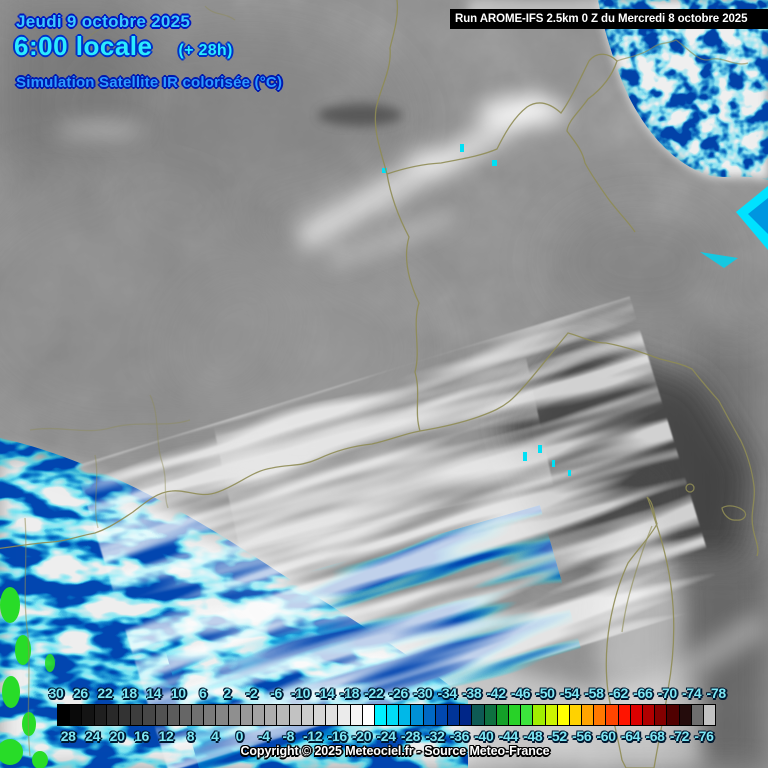 The height and width of the screenshot is (768, 768). What do you see at coordinates (227, 693) in the screenshot?
I see `colorbar-tick-label: 2` at bounding box center [227, 693].